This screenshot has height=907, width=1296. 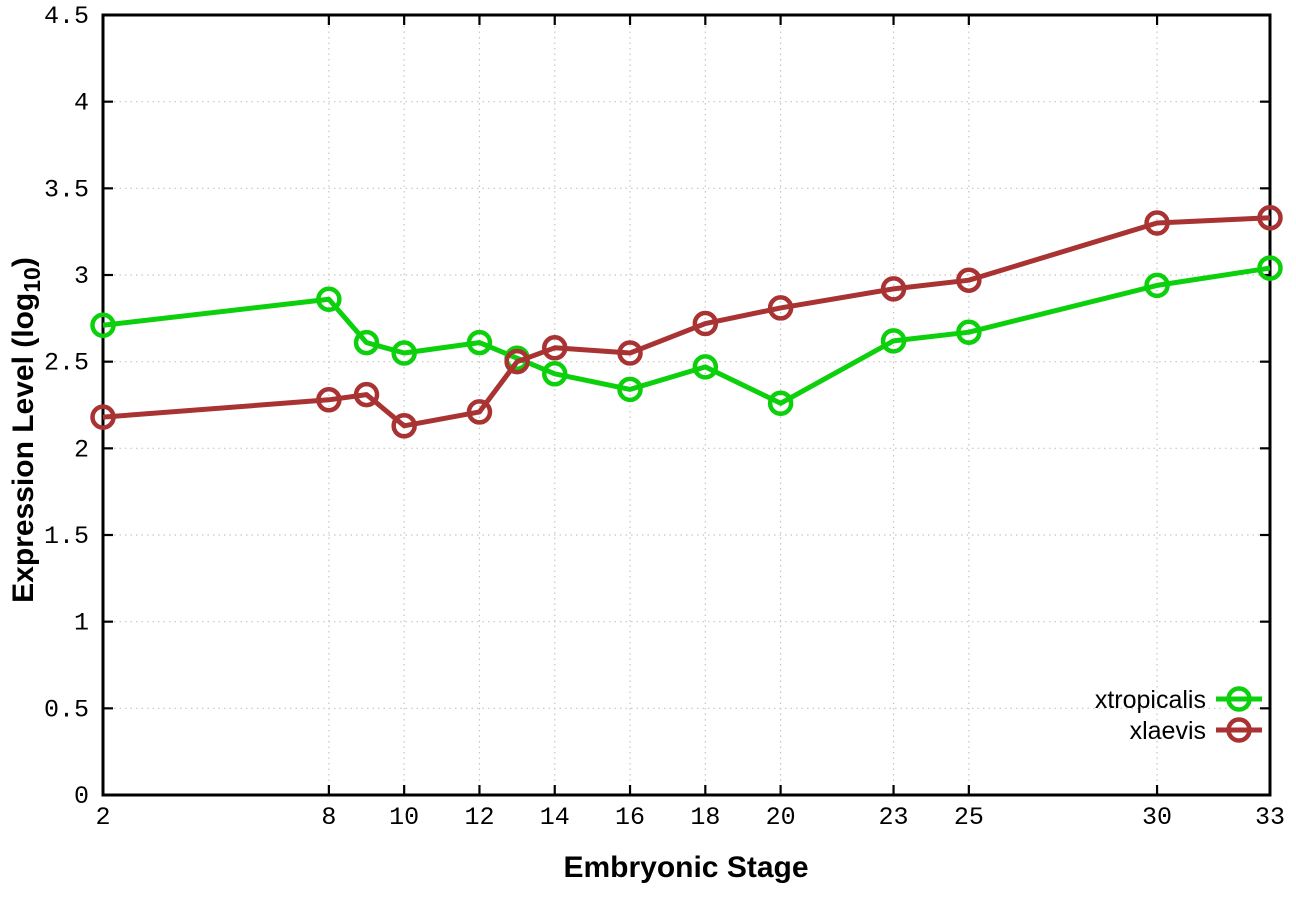 I want to click on series-line-xtropicalis, so click(x=686, y=335).